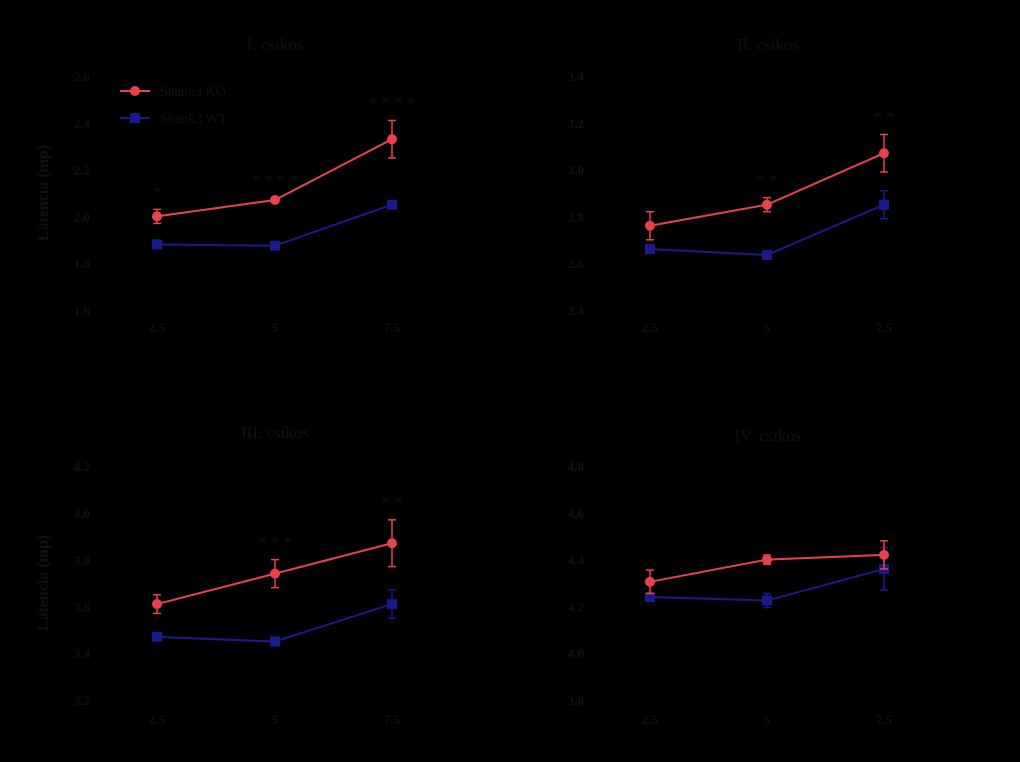 This screenshot has height=762, width=1020. What do you see at coordinates (274, 623) in the screenshot?
I see `series-line` at bounding box center [274, 623].